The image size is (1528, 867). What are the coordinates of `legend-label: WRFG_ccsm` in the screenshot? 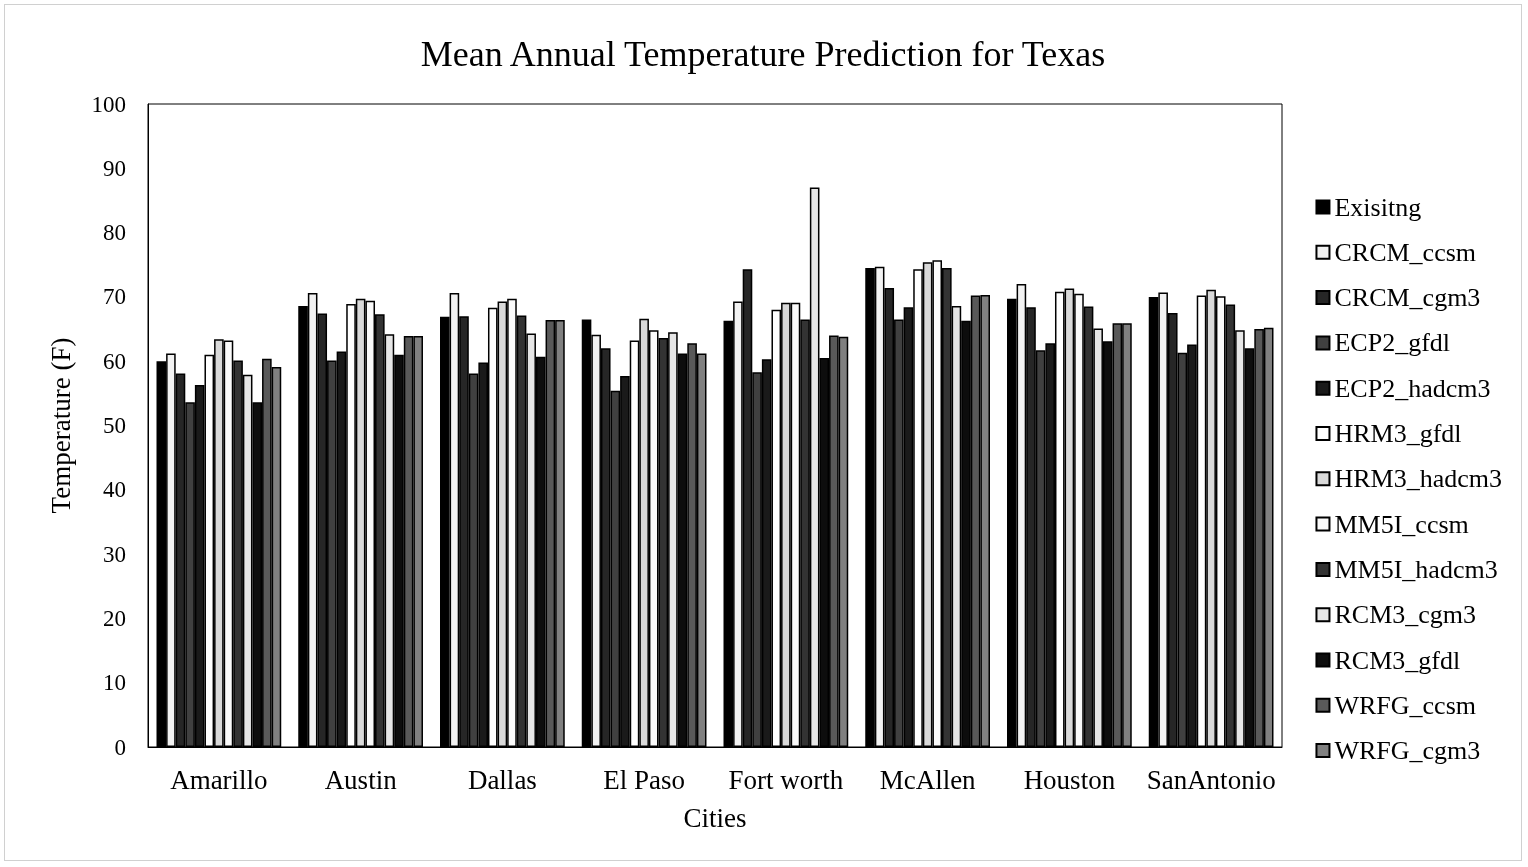 It's located at (1405, 705).